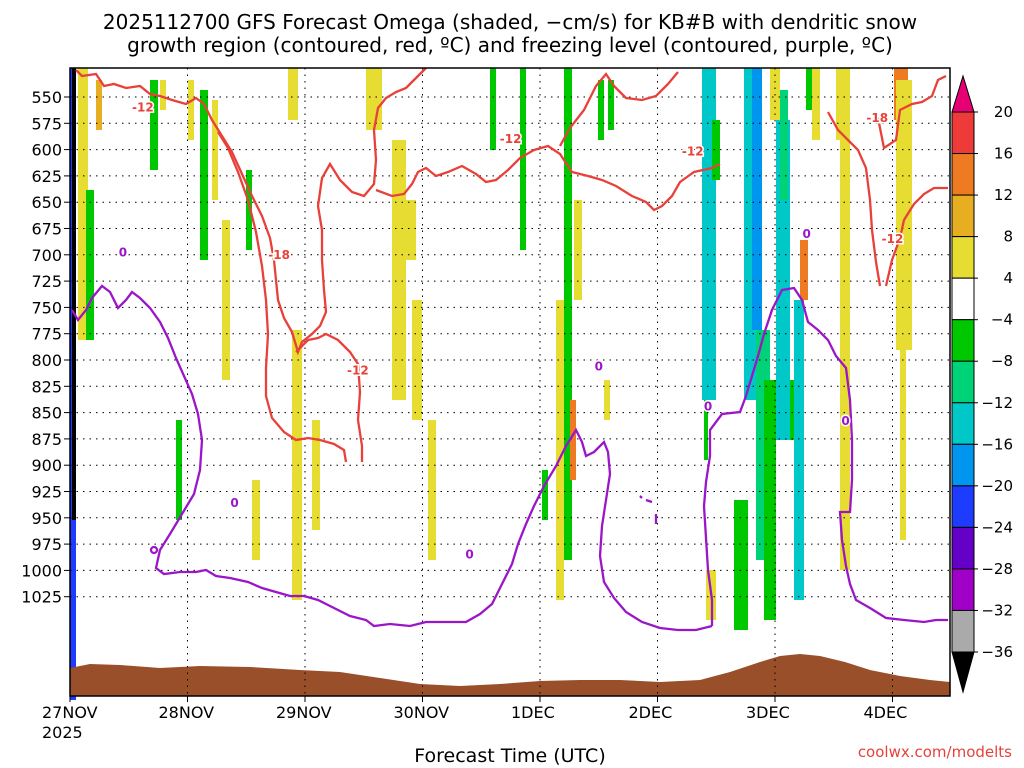 This screenshot has height=768, width=1024. Describe the element at coordinates (46, 202) in the screenshot. I see `y-tick-label: 650` at that location.